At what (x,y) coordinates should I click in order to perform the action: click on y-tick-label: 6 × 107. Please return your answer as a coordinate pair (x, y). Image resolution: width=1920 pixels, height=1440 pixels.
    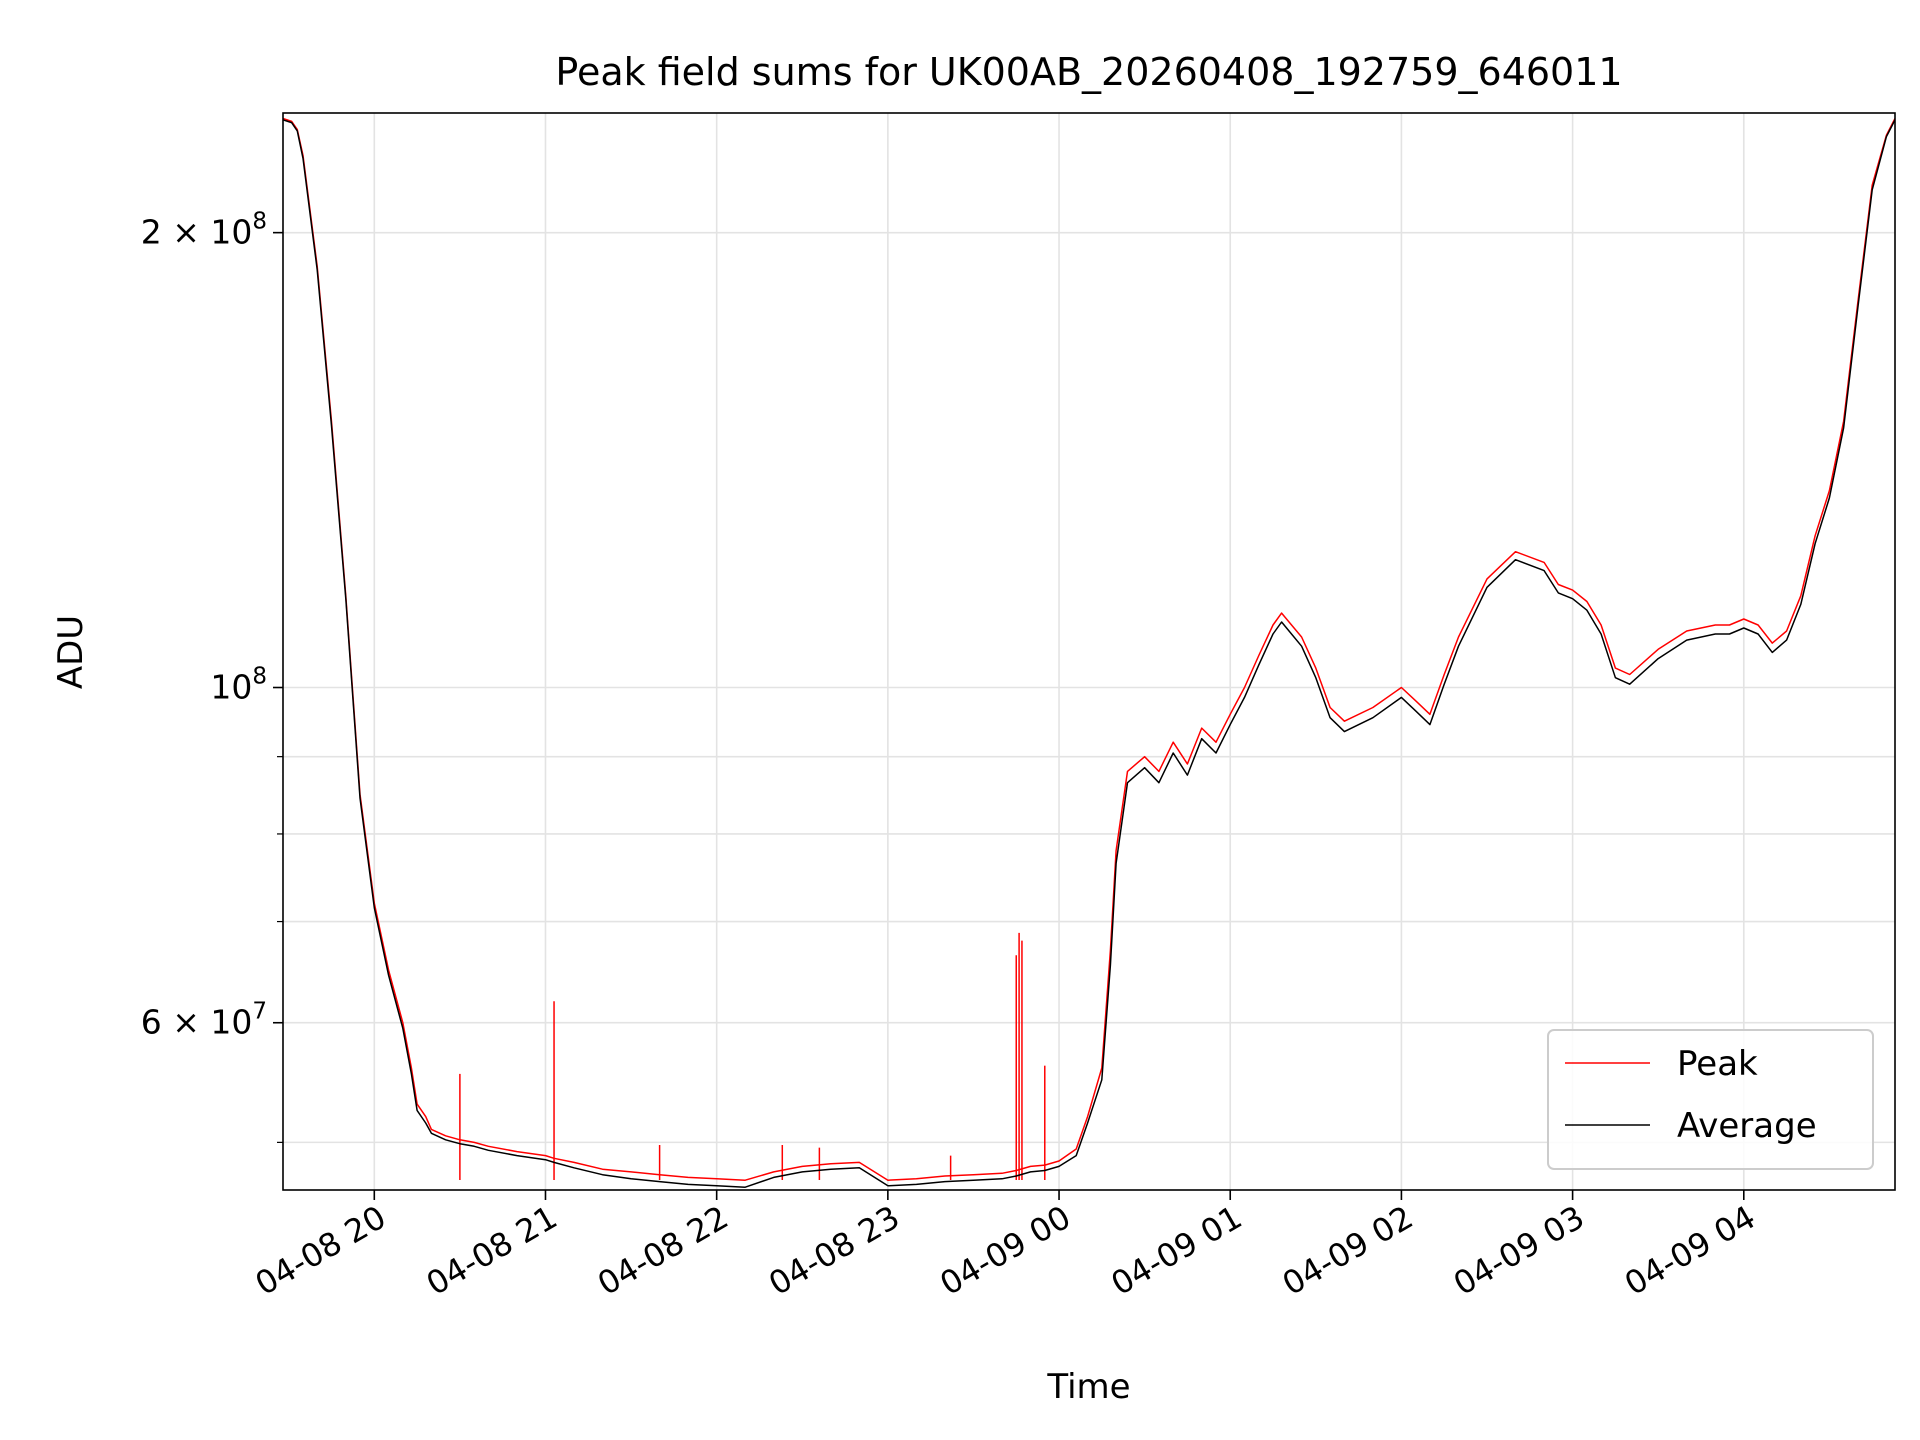
    Looking at the image, I should click on (204, 1020).